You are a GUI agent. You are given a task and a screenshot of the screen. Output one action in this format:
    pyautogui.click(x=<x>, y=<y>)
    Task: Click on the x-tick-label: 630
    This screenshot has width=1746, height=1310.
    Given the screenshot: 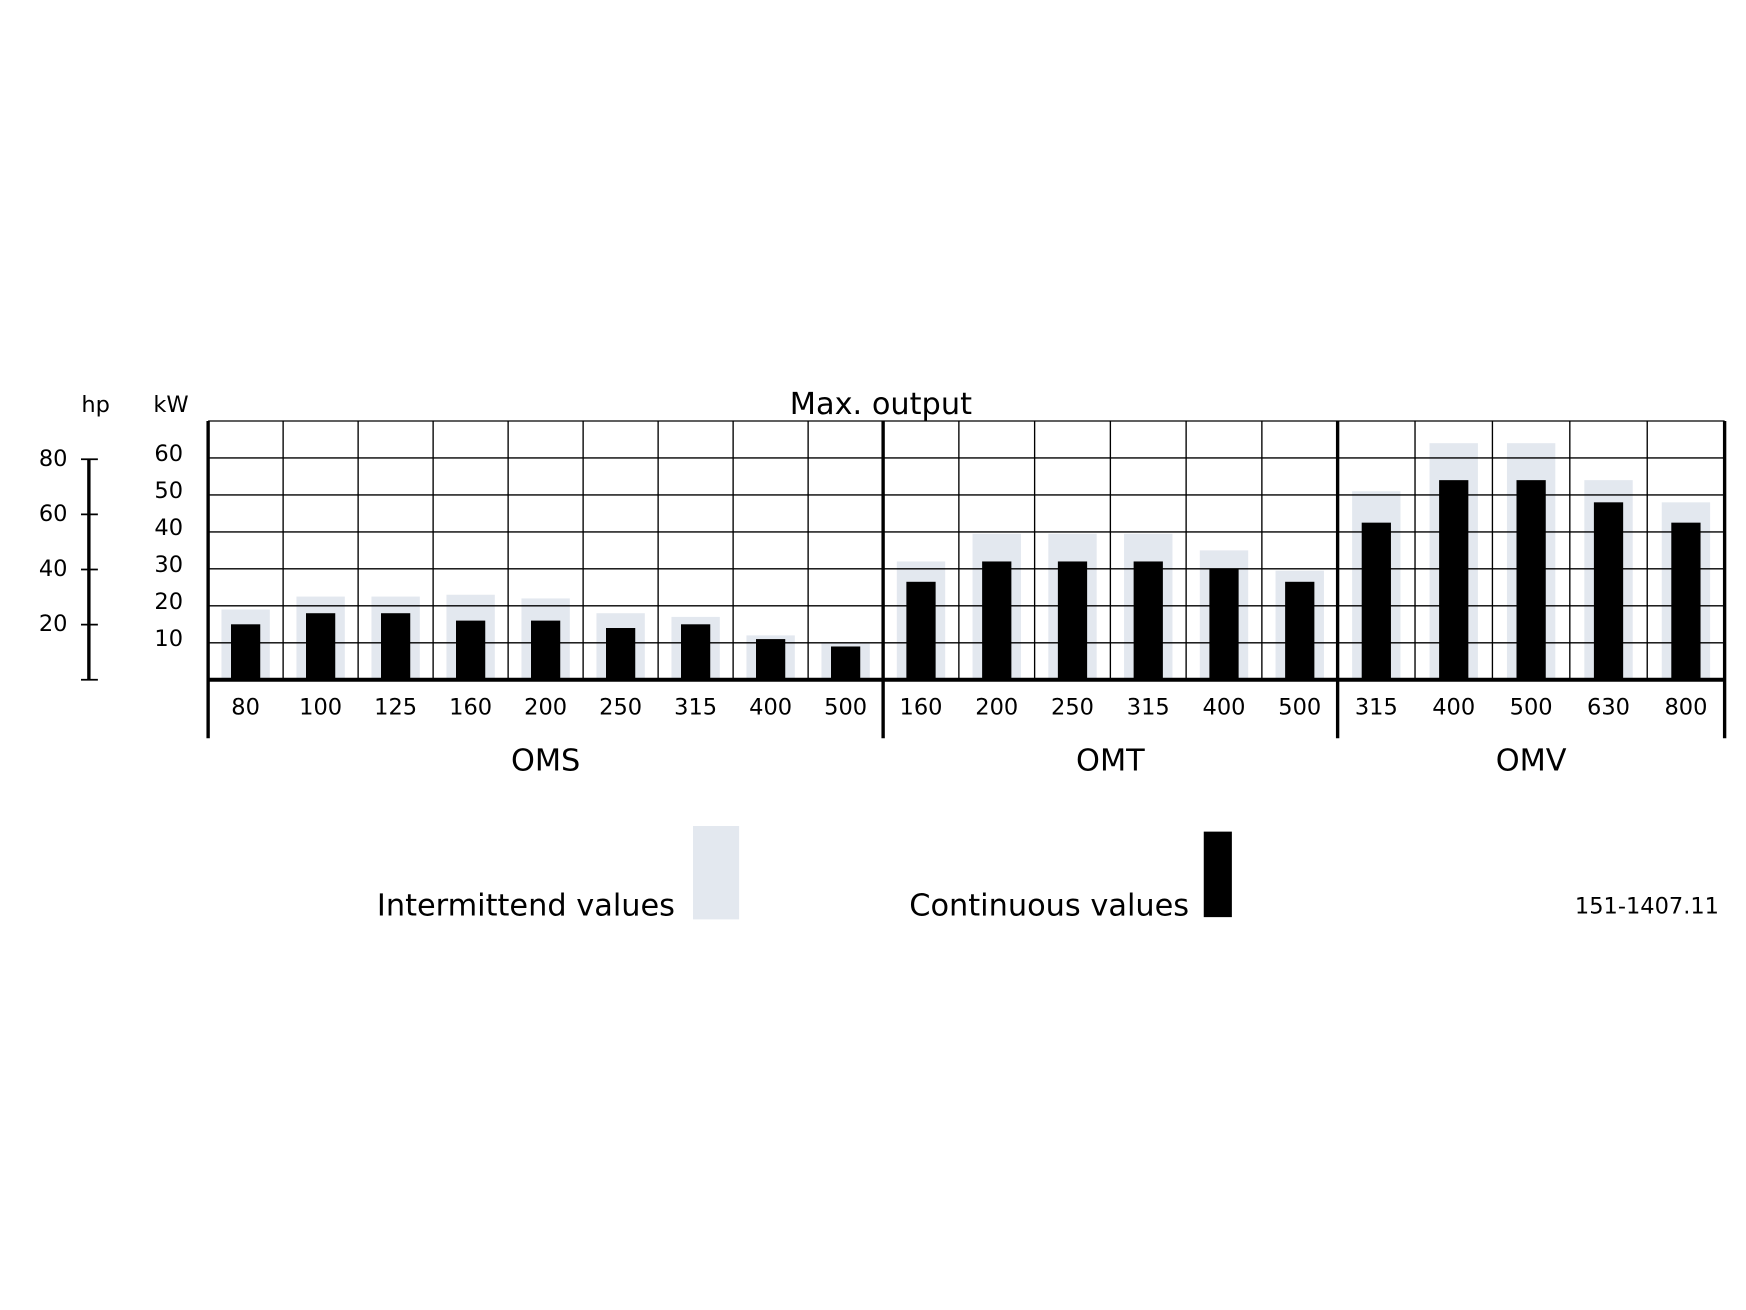 What is the action you would take?
    pyautogui.click(x=1608, y=707)
    